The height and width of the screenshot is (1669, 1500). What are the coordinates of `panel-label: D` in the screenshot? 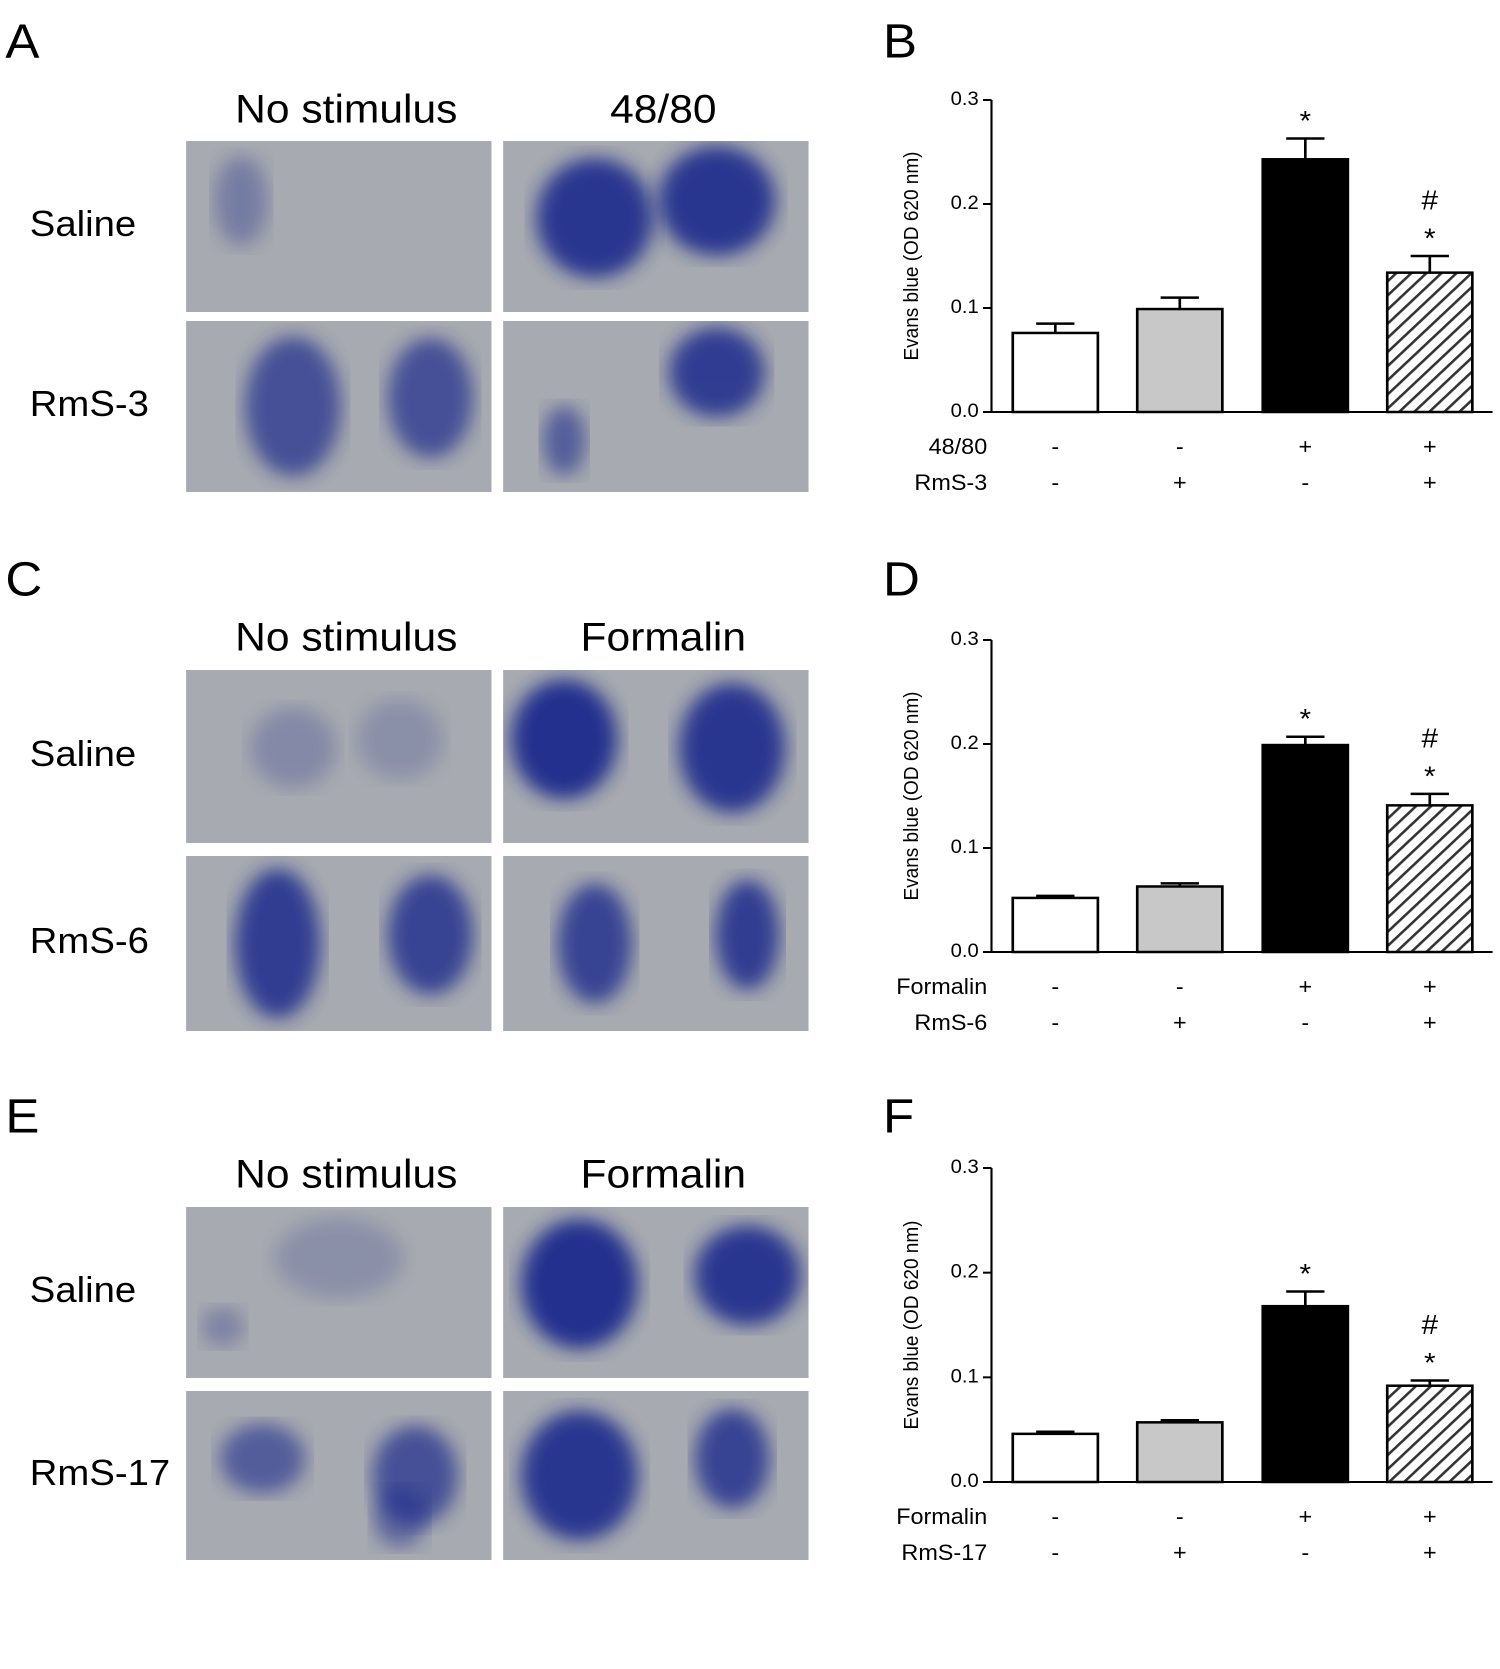 It's located at (901, 579).